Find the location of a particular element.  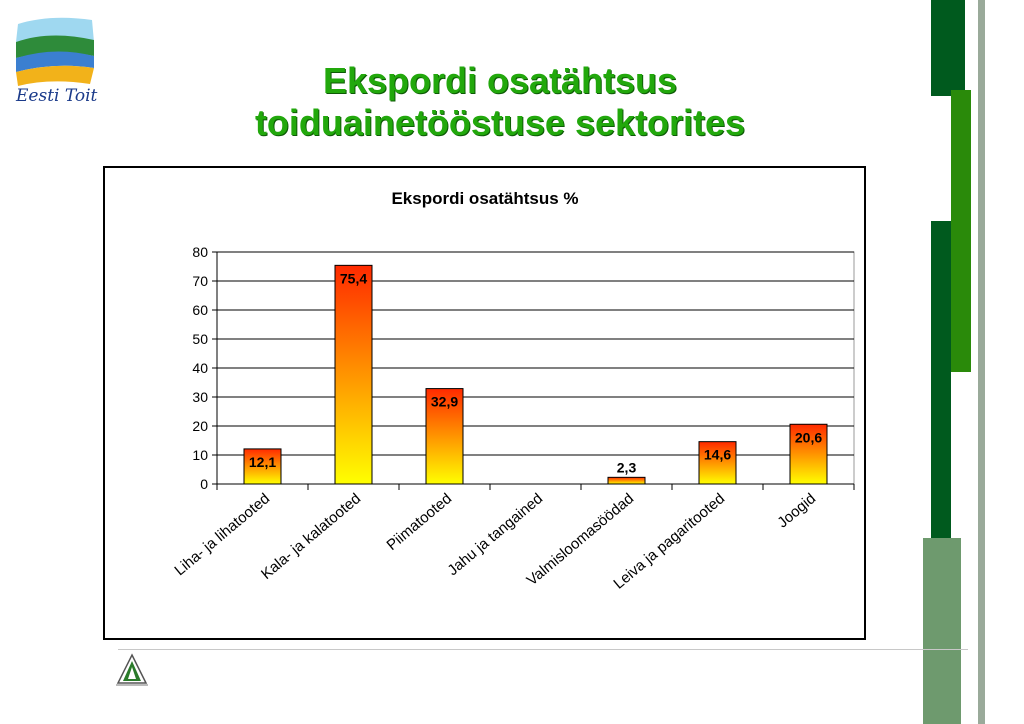

y-tick-label: 20 is located at coordinates (200, 426).